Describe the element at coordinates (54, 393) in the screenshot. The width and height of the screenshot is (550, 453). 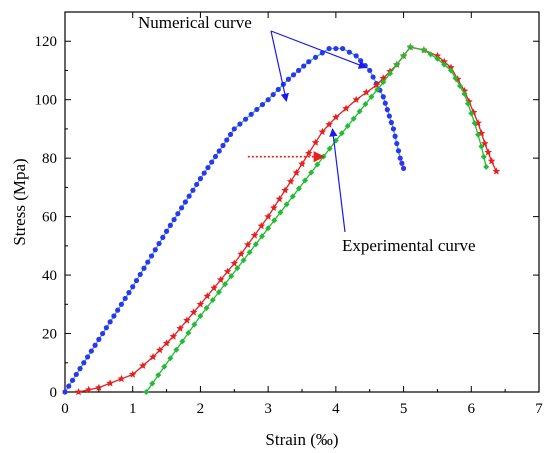
I see `y-tick-label: 0` at that location.